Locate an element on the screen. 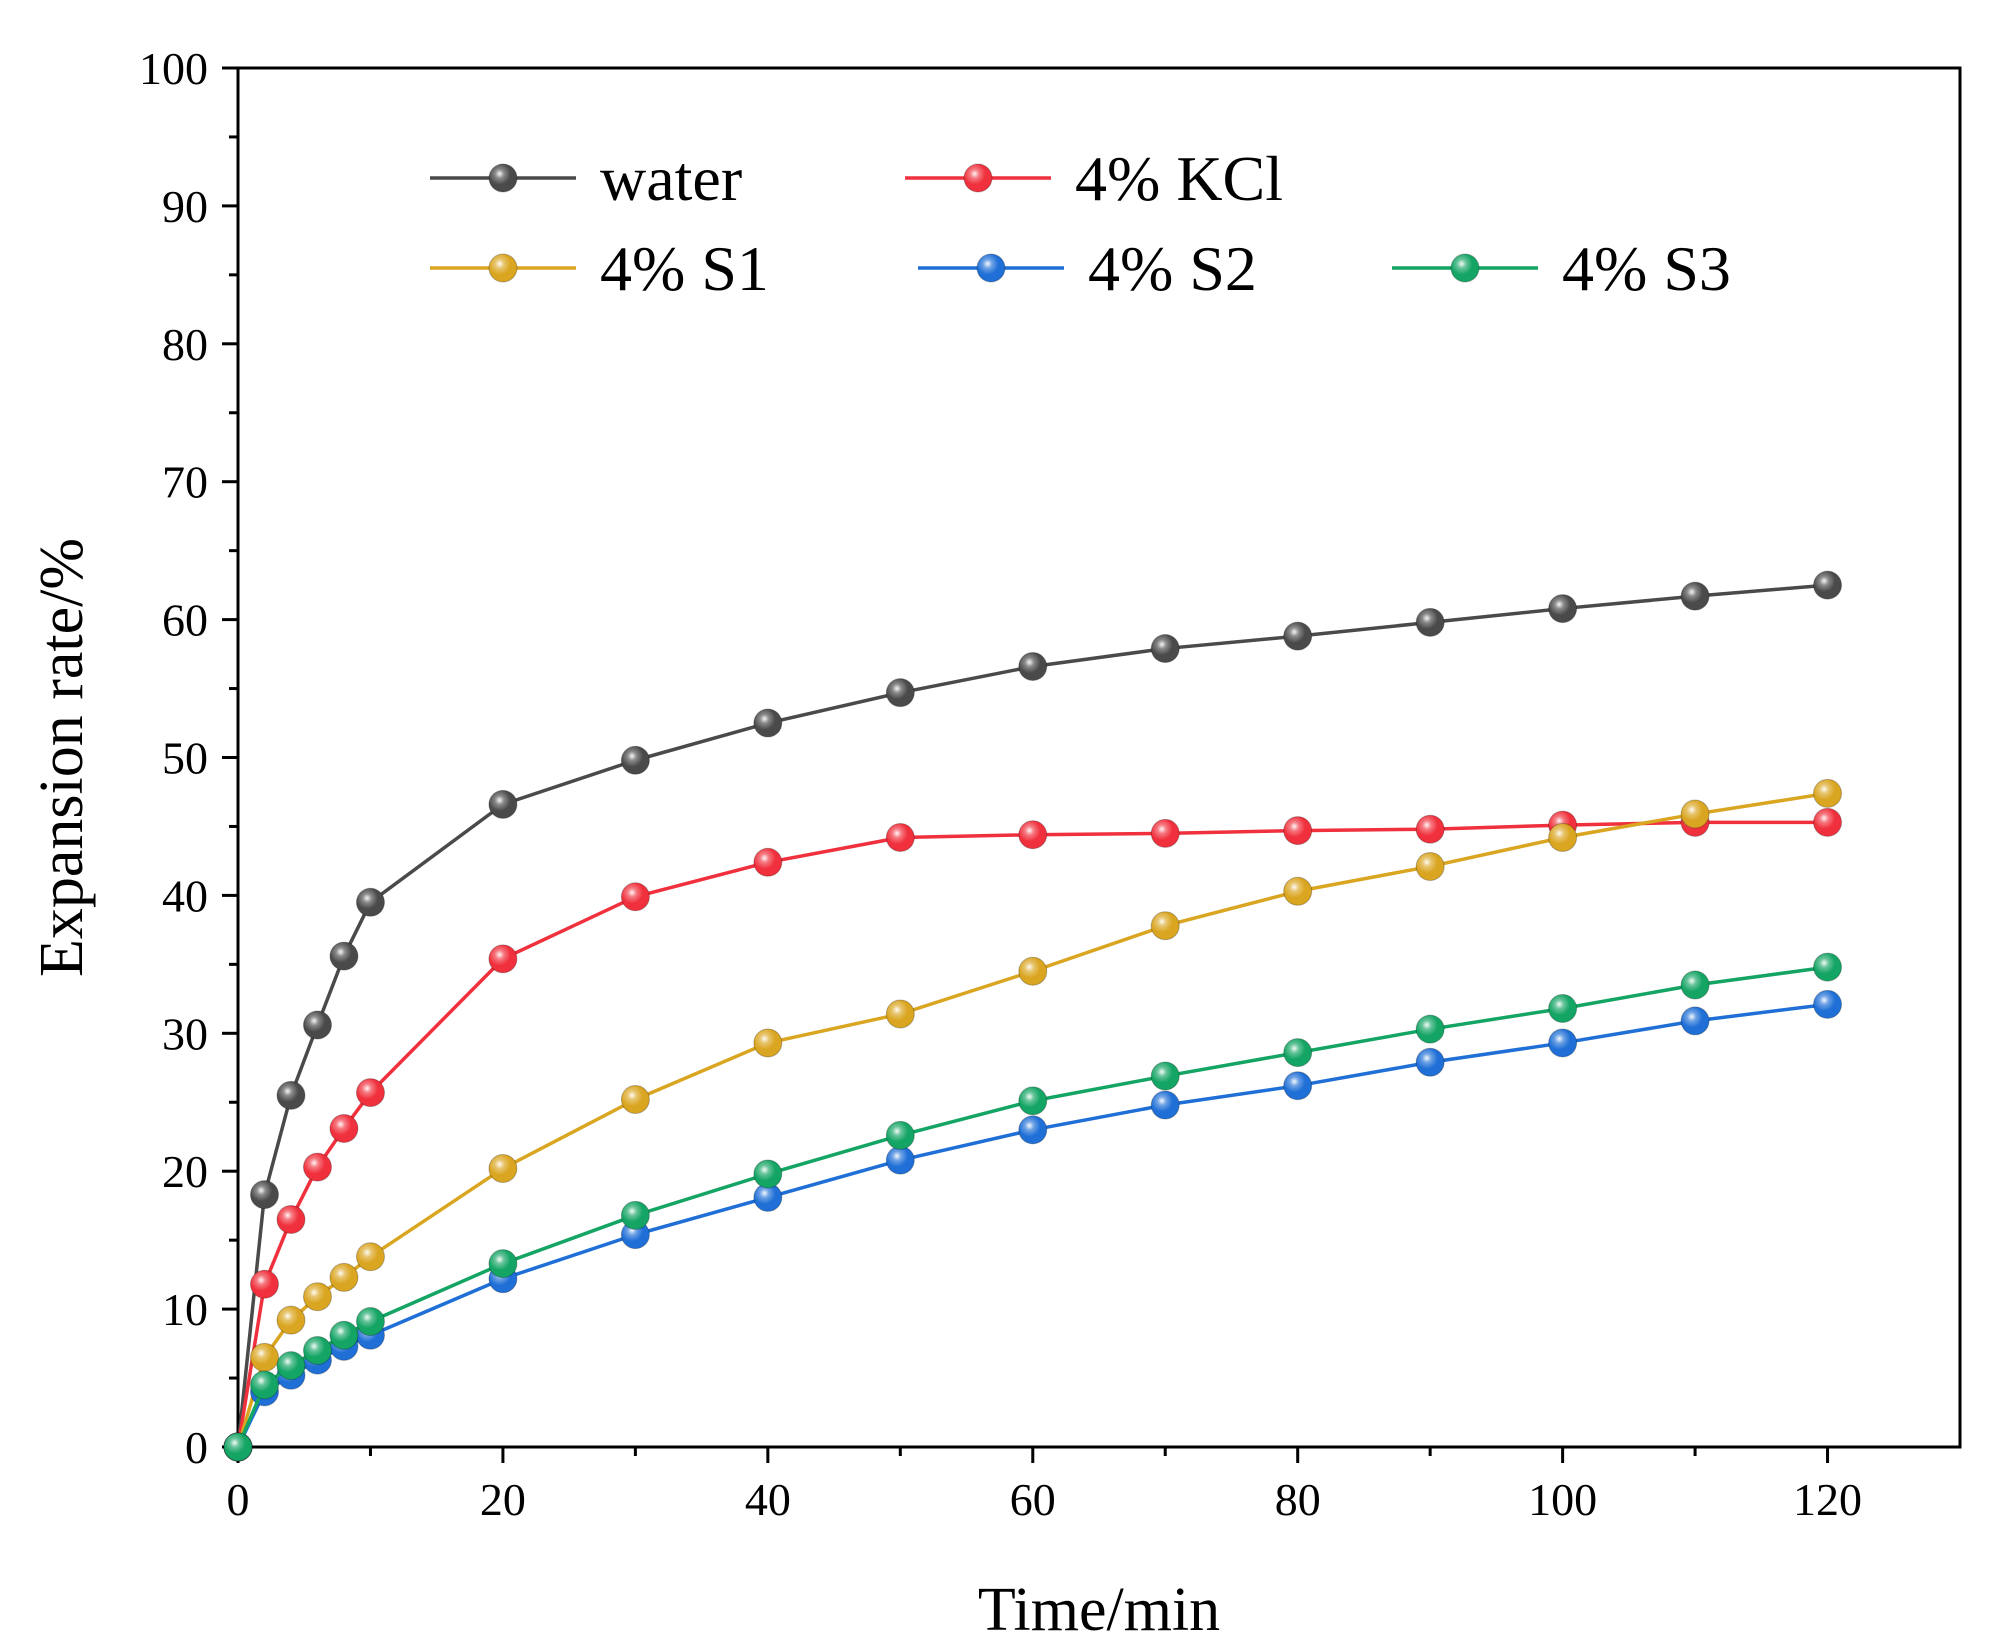 Image resolution: width=1997 pixels, height=1651 pixels. y-tick-label: 30 is located at coordinates (185, 1033).